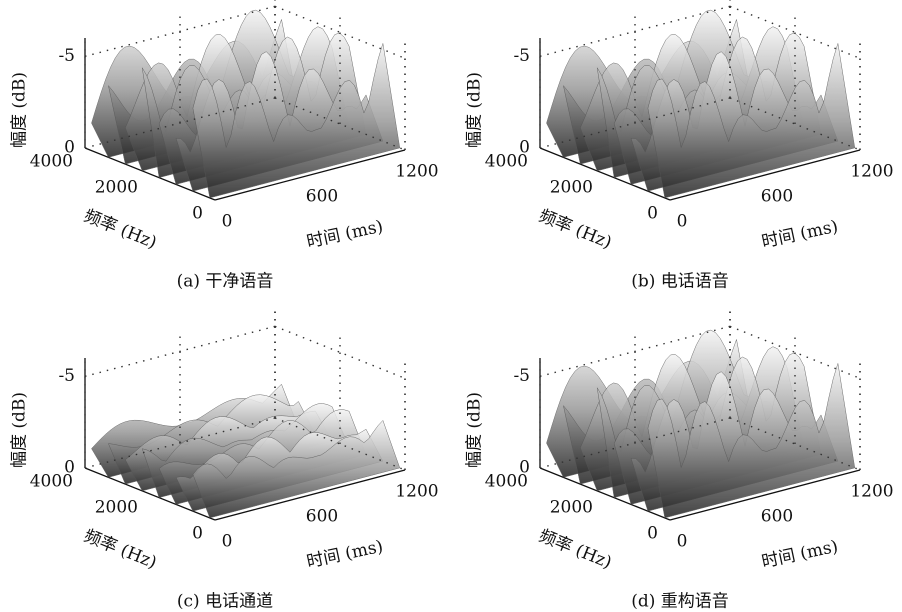 Image resolution: width=902 pixels, height=612 pixels. Describe the element at coordinates (680, 282) in the screenshot. I see `caption: (b) 电话语音` at that location.